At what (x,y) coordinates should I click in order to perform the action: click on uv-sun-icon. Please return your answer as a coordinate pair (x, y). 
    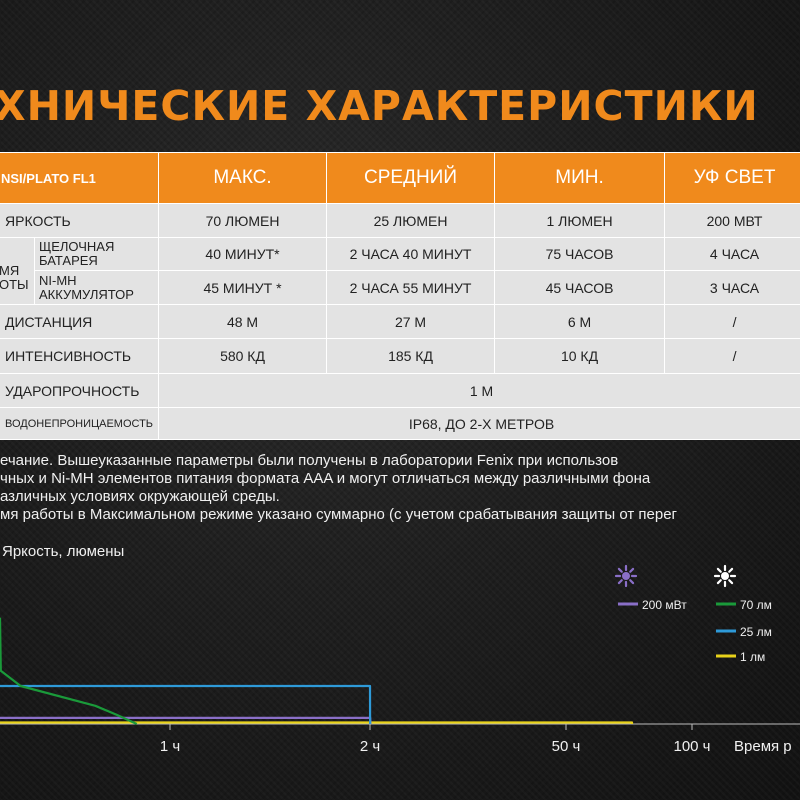
    Looking at the image, I should click on (626, 576).